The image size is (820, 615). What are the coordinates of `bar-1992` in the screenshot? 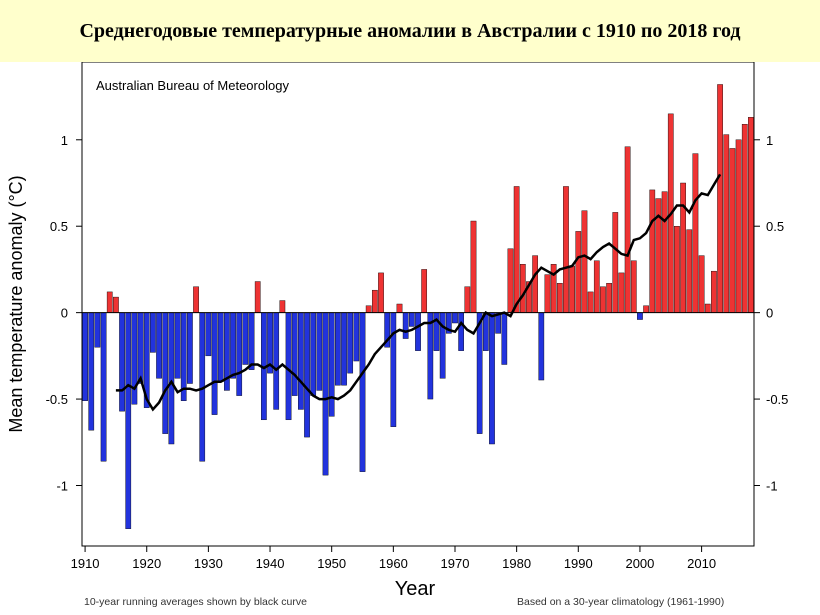 It's located at (590, 302).